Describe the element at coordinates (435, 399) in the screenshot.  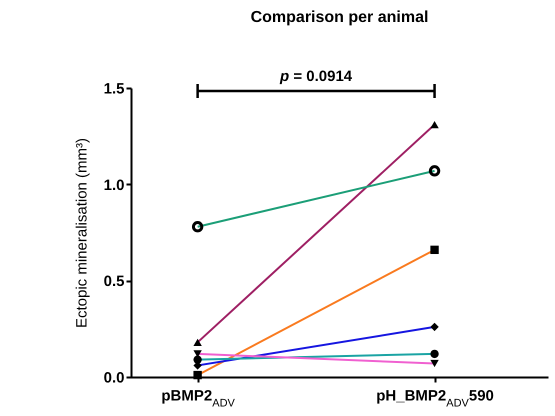
I see `x-tick-label: pH_BMP2$_{ADV}$590` at that location.